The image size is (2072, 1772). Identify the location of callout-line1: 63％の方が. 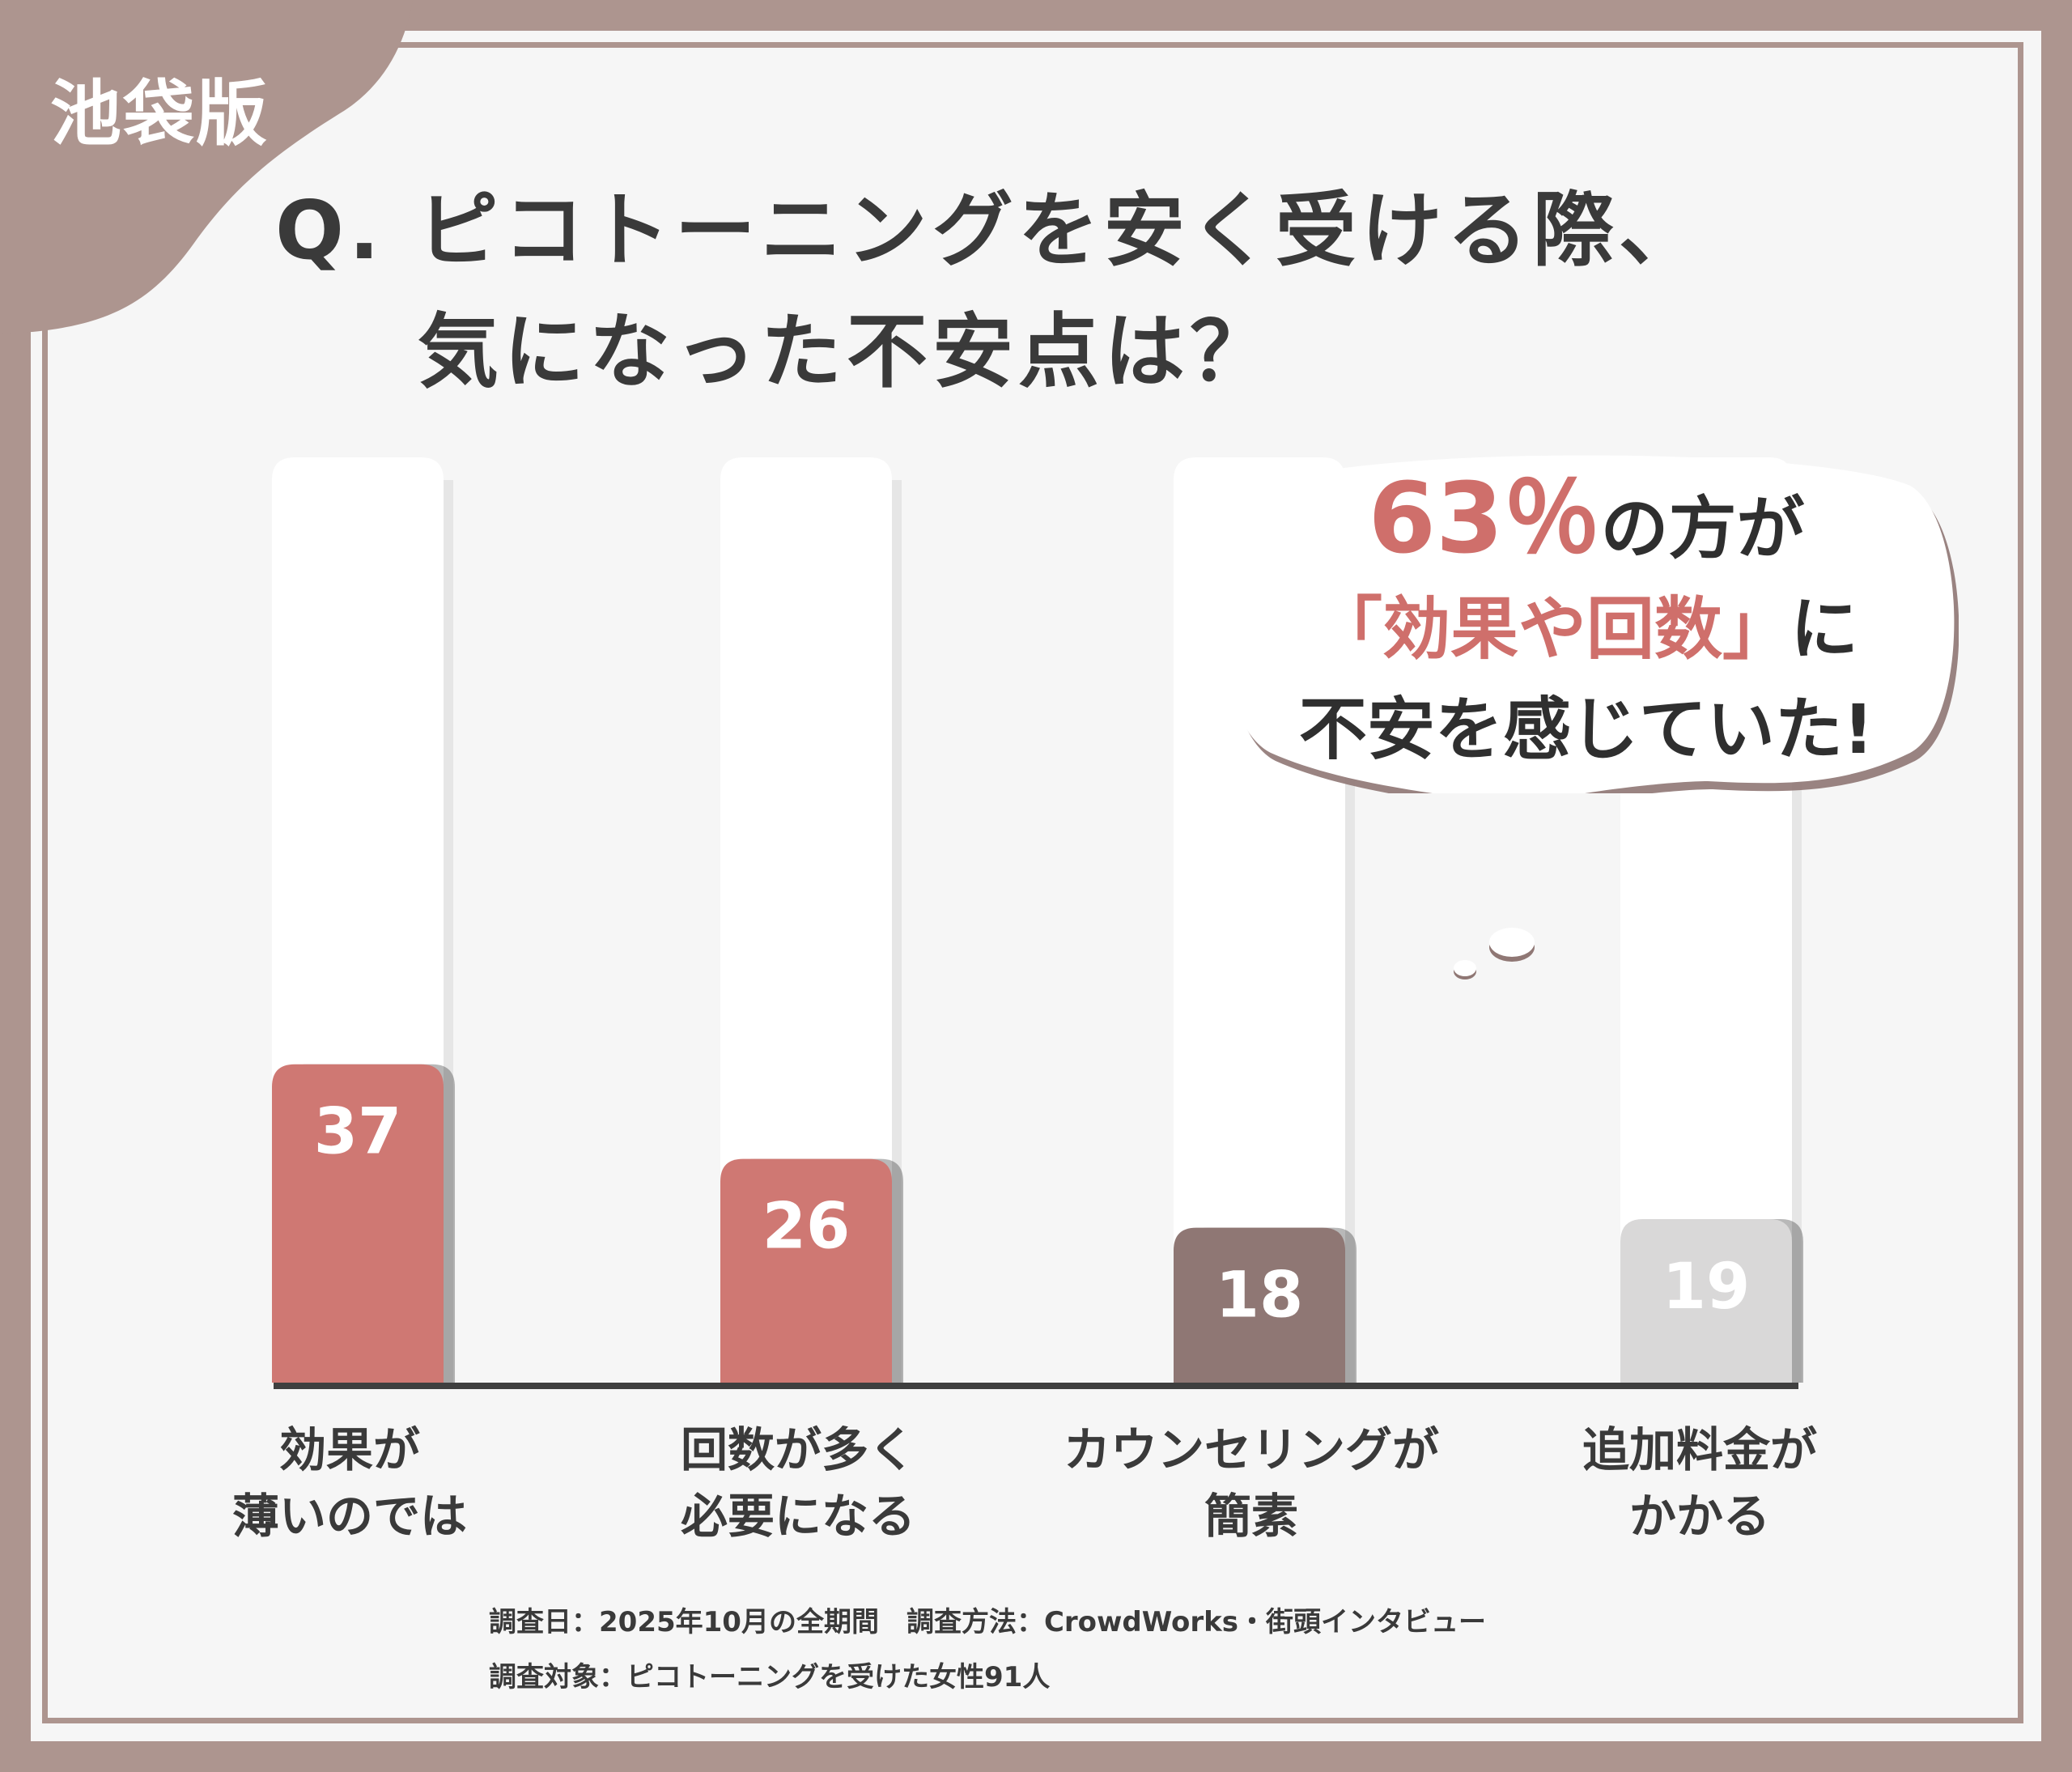
(1586, 524).